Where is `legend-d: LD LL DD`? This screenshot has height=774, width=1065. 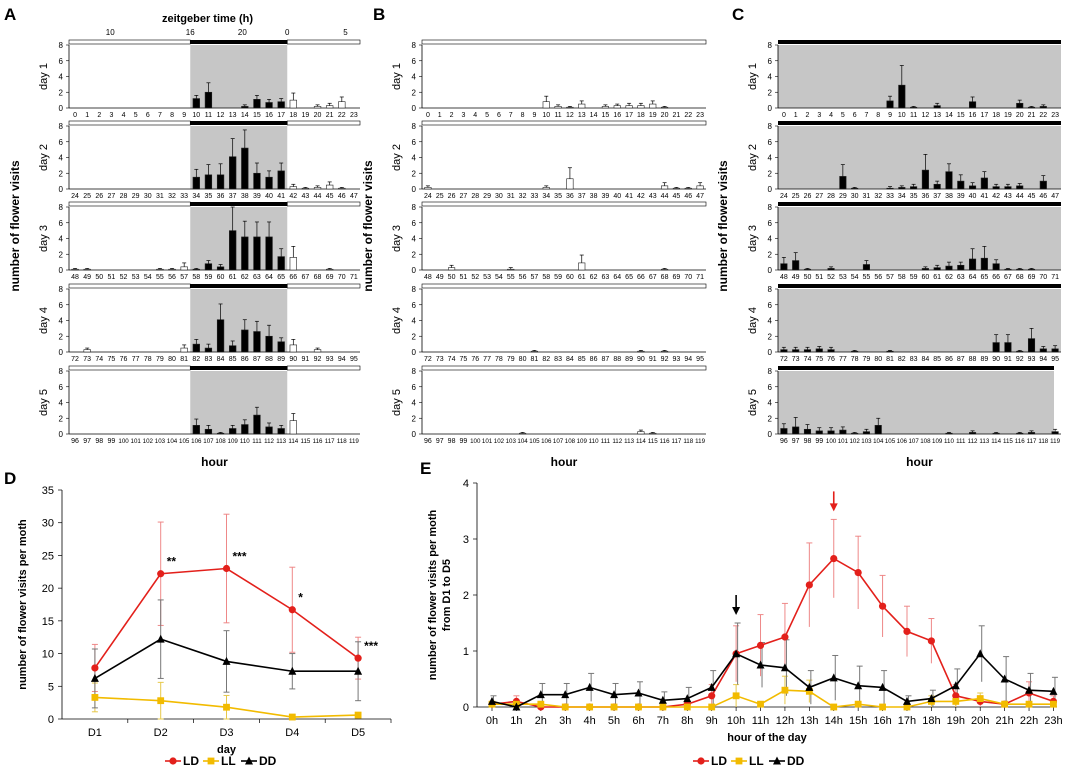
legend-d: LD LL DD is located at coordinates (221, 761).